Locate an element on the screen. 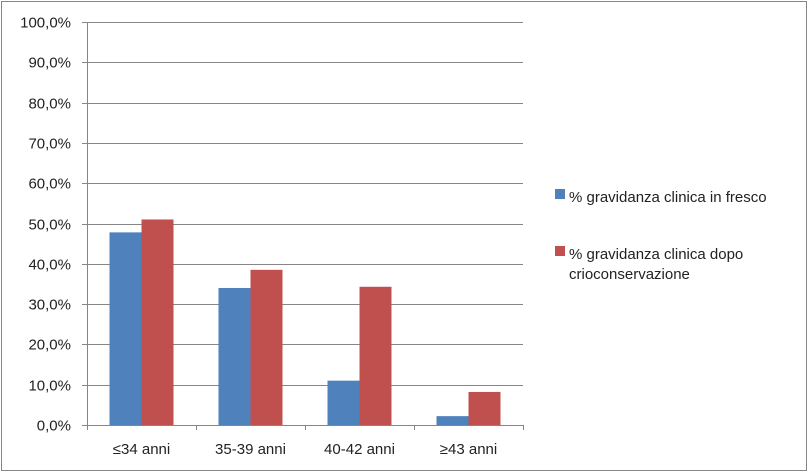 The height and width of the screenshot is (474, 811). x-tick-label: 35-39 anni is located at coordinates (250, 449).